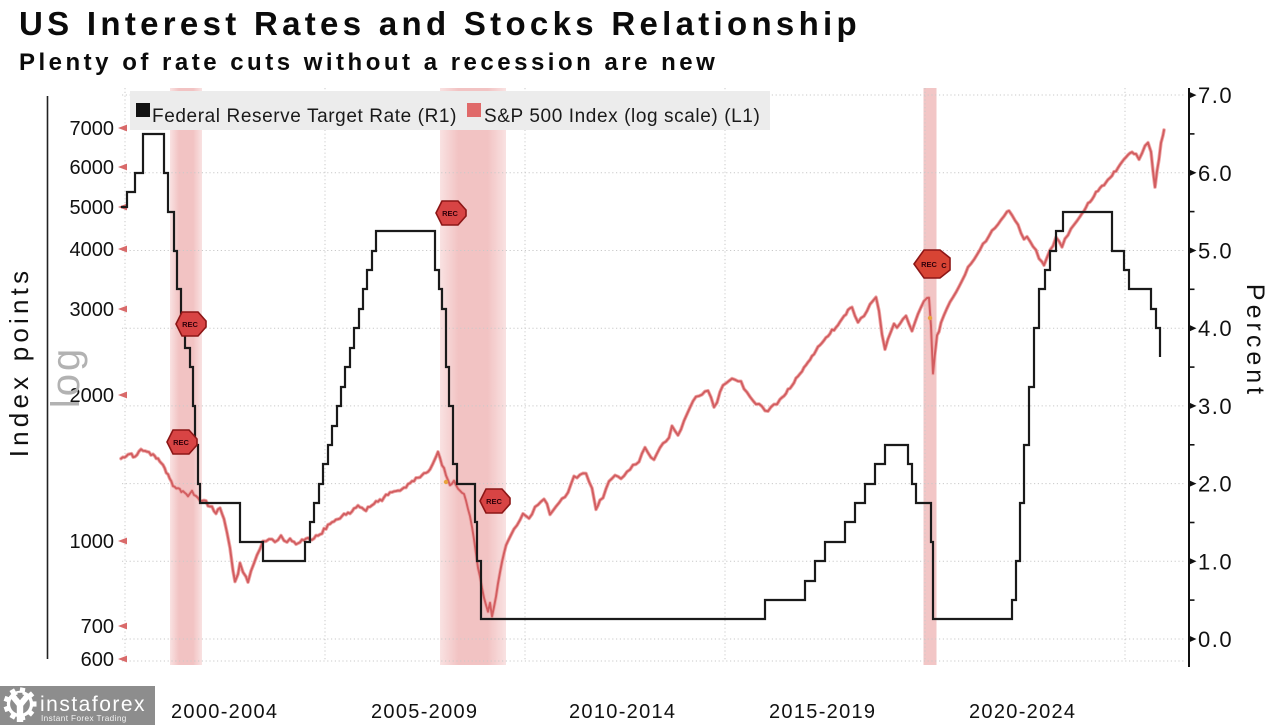 This screenshot has width=1280, height=725. What do you see at coordinates (97, 627) in the screenshot?
I see `svg-text: 700` at bounding box center [97, 627].